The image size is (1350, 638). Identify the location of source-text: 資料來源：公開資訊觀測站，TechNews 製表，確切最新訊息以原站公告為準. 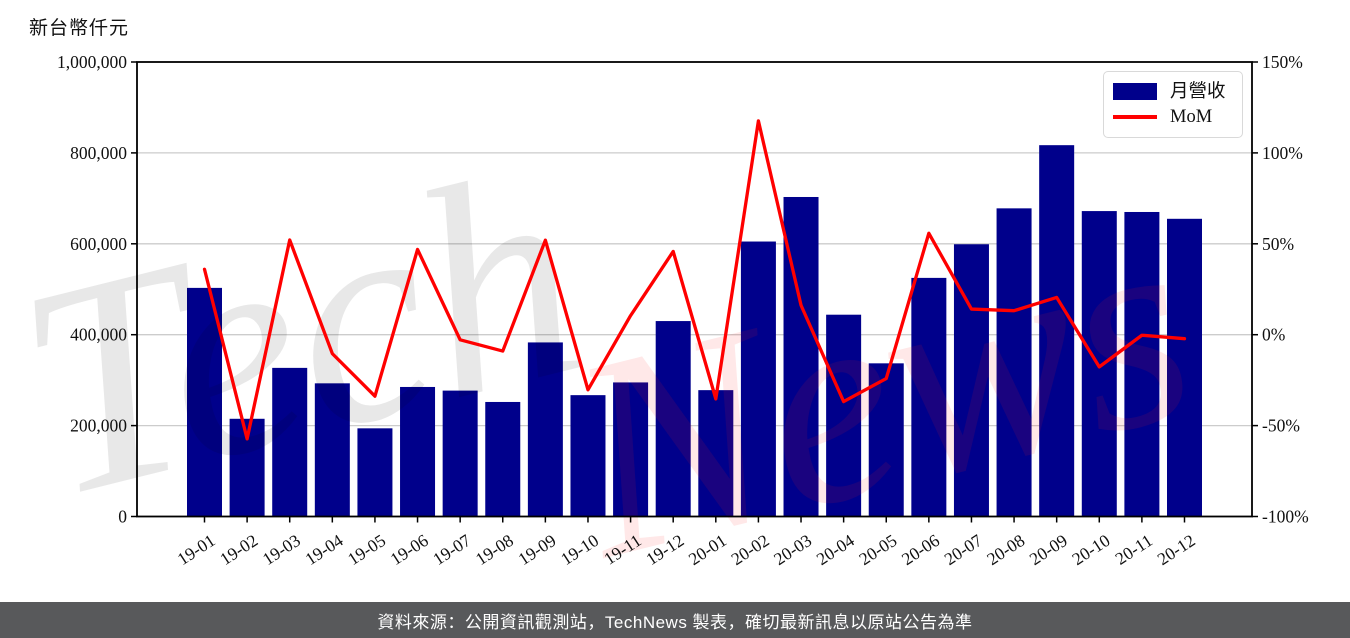
(675, 622).